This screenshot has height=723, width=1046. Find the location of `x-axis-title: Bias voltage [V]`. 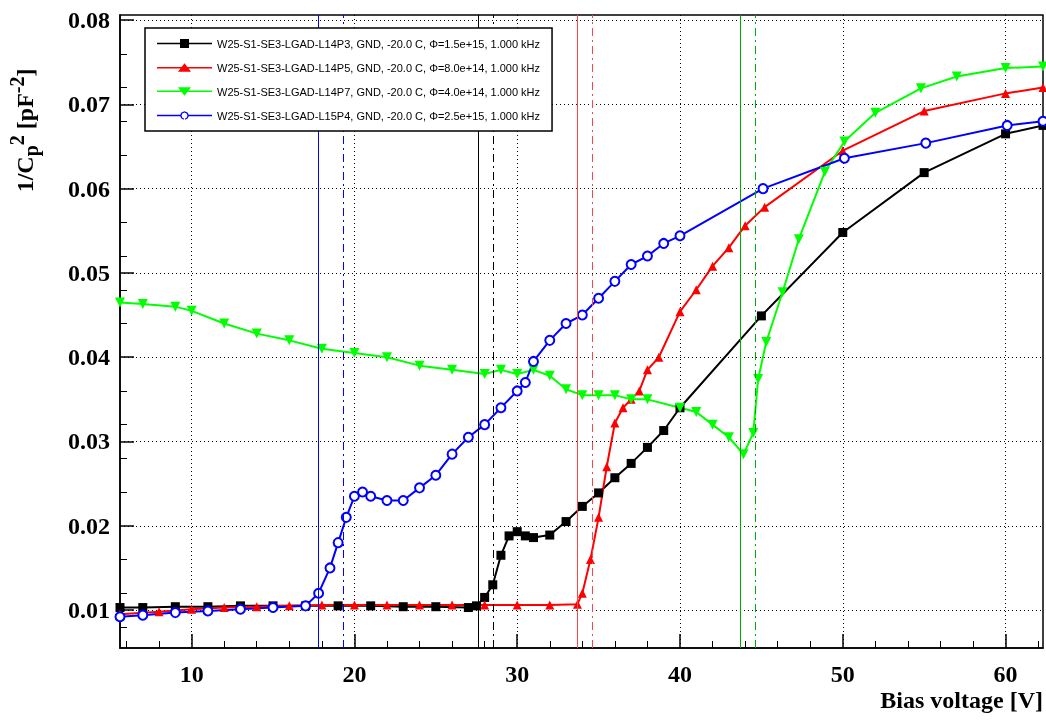

x-axis-title: Bias voltage [V] is located at coordinates (961, 700).